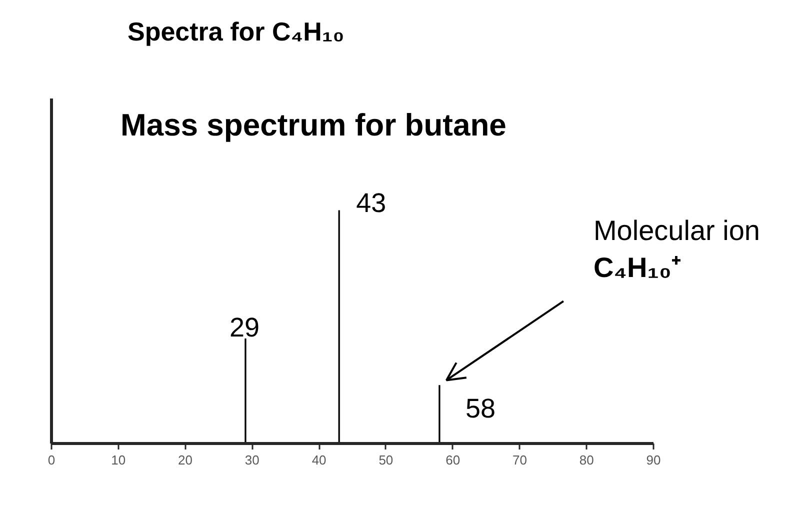  I want to click on x-tick-label: 90, so click(653, 460).